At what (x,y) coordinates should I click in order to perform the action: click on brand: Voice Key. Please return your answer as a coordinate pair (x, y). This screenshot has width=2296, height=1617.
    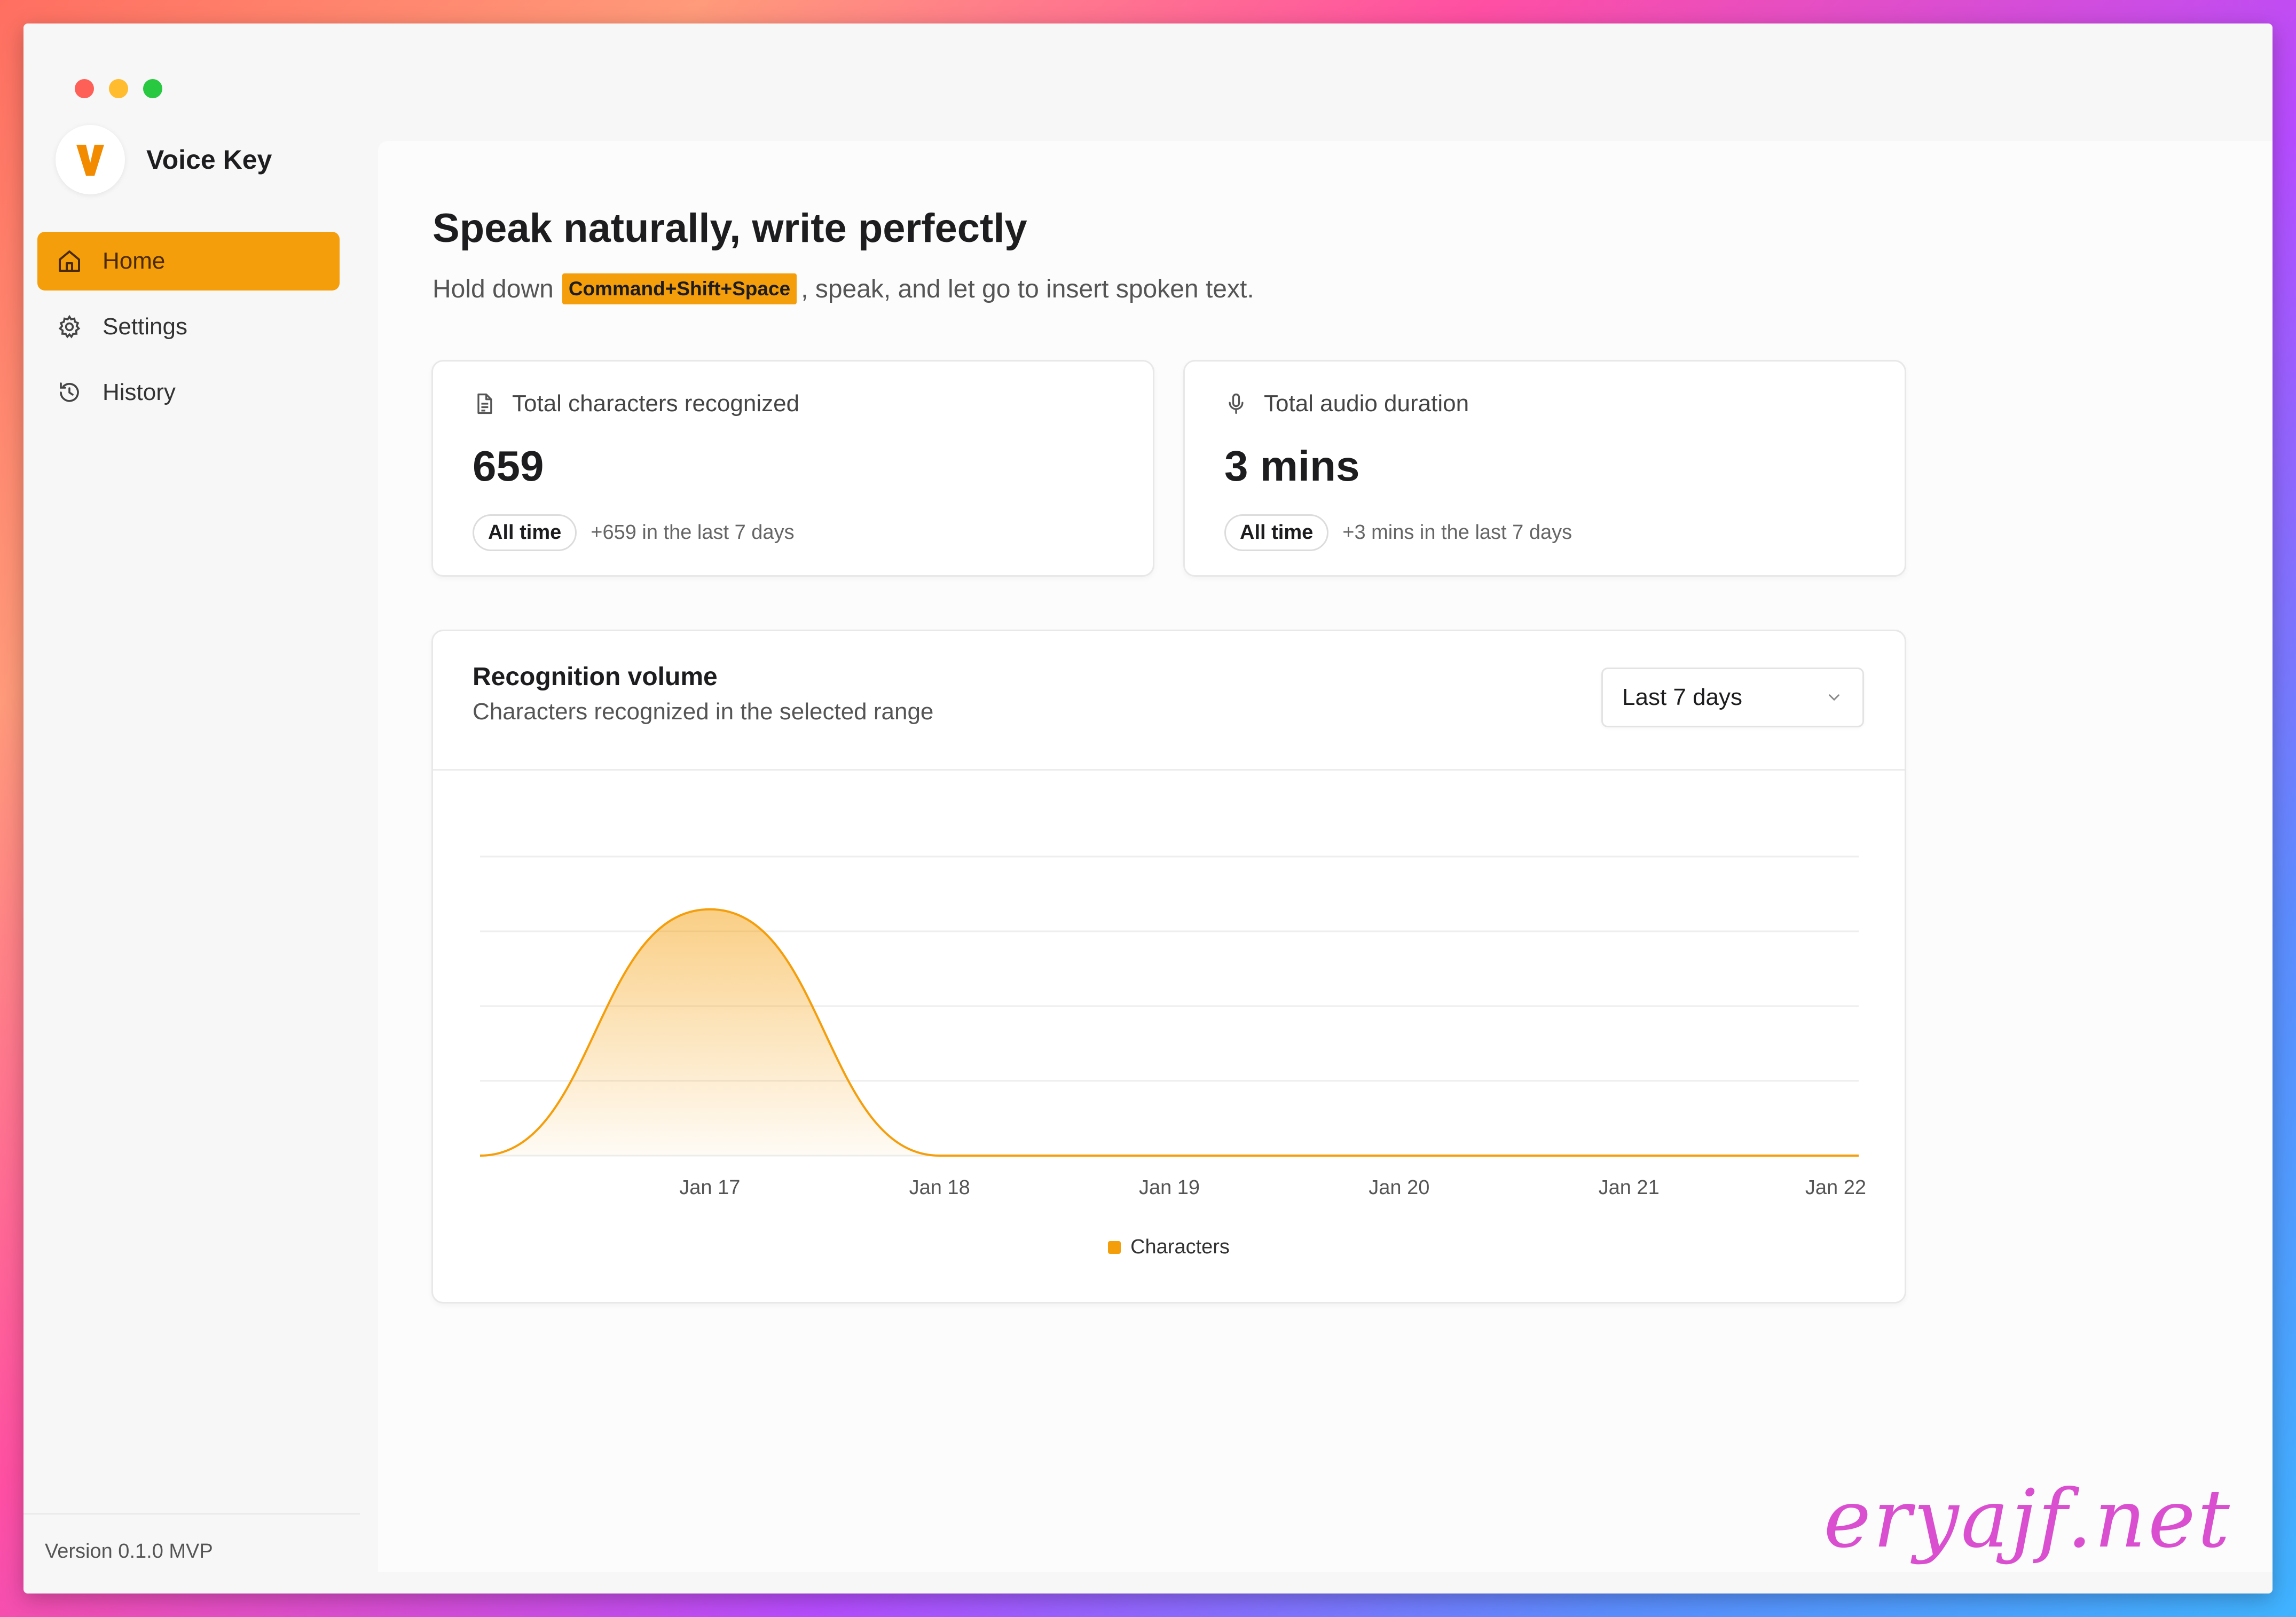
    Looking at the image, I should click on (164, 160).